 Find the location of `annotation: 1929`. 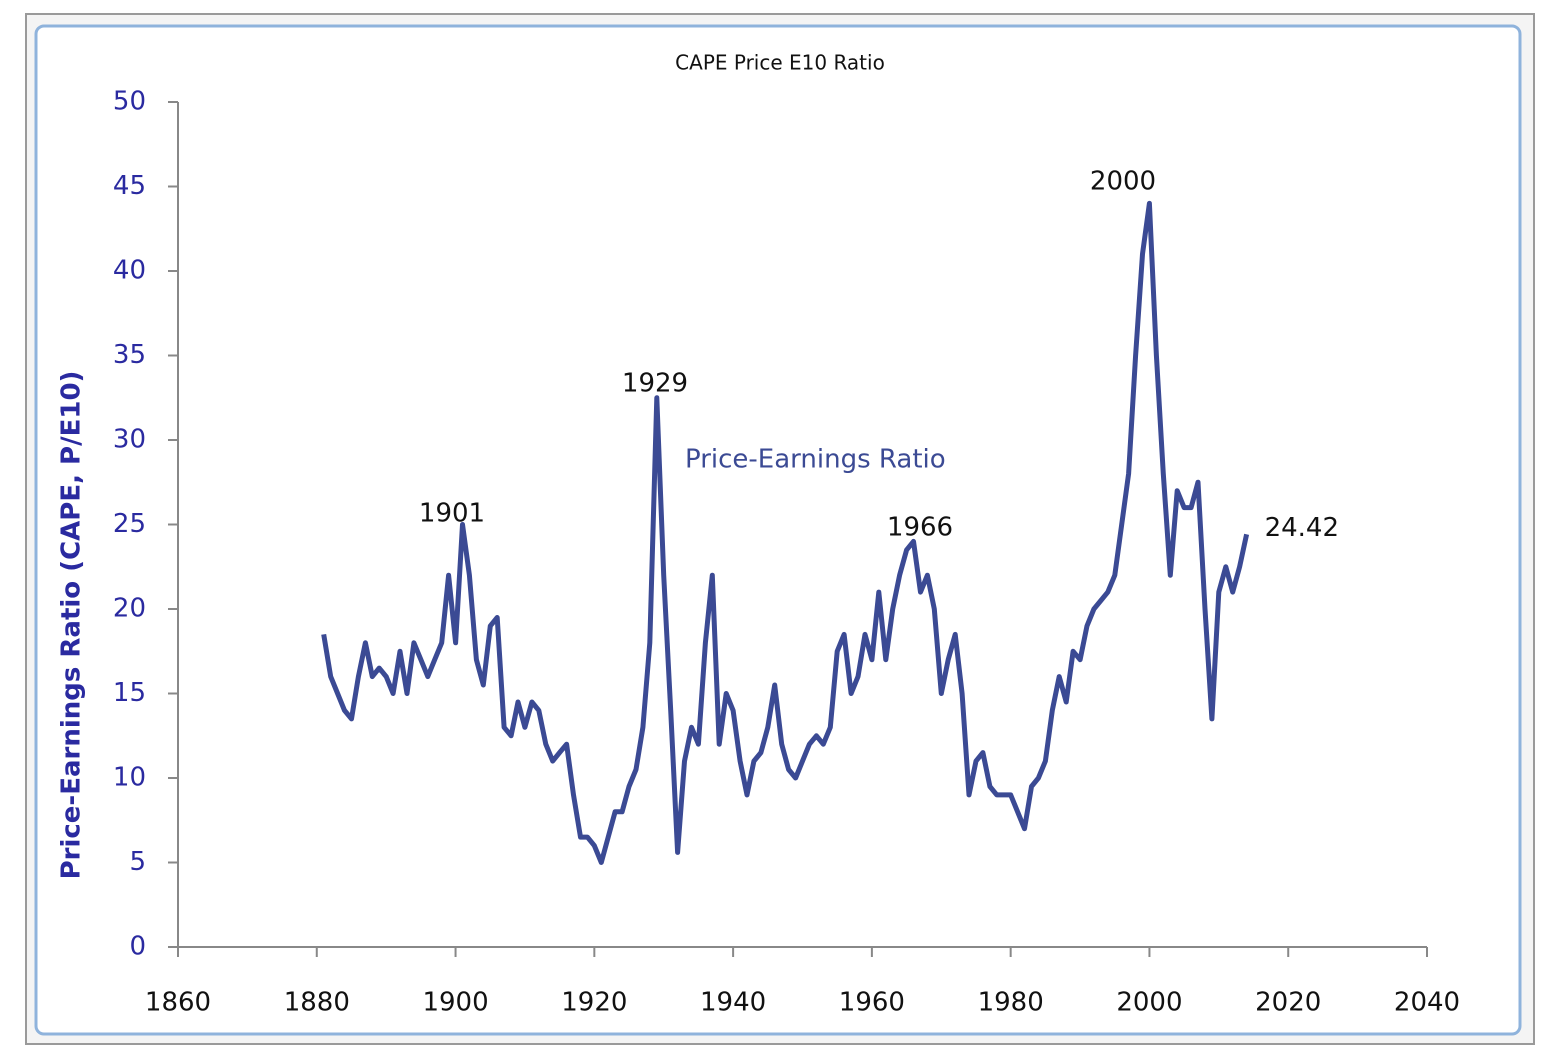

annotation: 1929 is located at coordinates (655, 384).